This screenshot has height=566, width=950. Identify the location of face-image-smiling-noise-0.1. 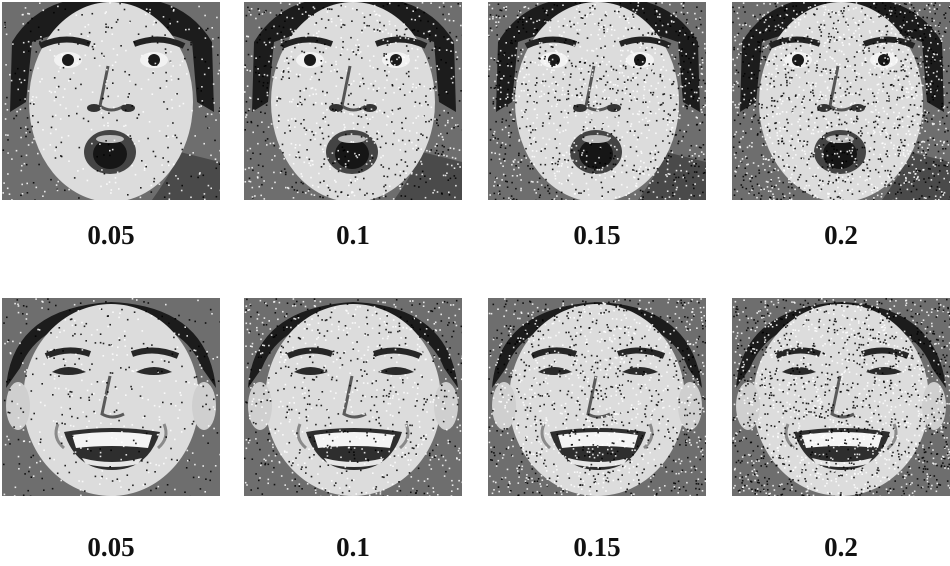
(353, 397).